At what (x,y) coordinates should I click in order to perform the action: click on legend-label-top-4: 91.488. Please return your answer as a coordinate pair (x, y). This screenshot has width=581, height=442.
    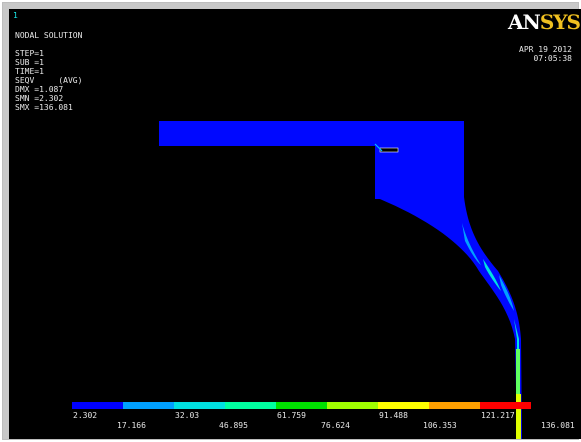
    Looking at the image, I should click on (393, 415).